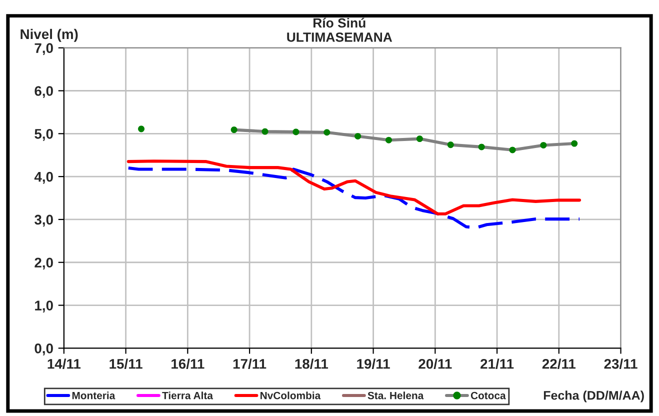  I want to click on x-axis-title: Fecha (DD/M/AA), so click(594, 396).